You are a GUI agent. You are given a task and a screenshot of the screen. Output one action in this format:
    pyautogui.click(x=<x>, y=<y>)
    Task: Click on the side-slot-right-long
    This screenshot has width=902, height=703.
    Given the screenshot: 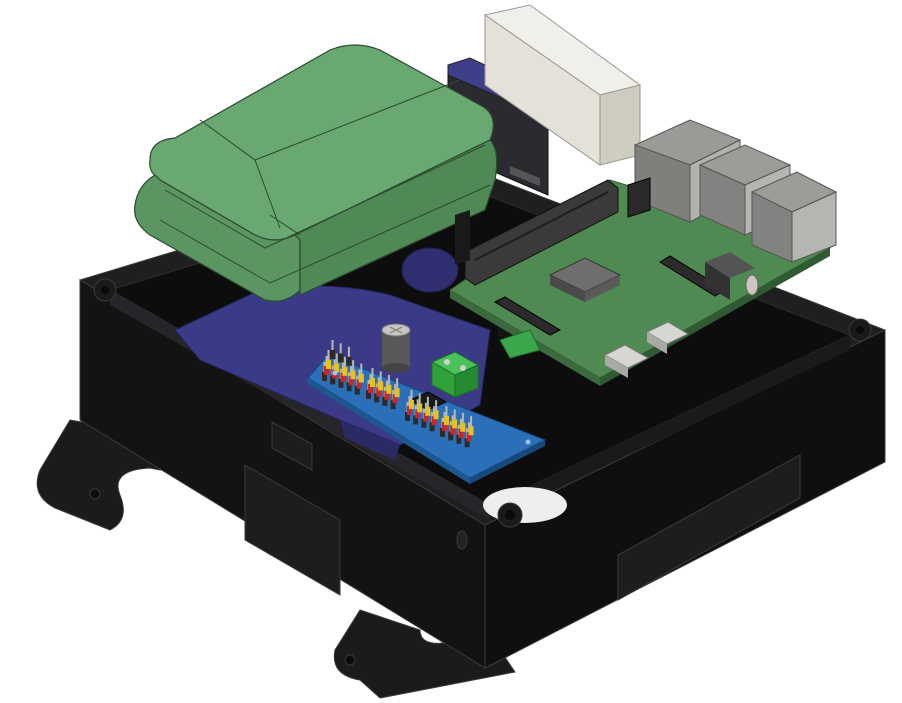 What is the action you would take?
    pyautogui.click(x=709, y=527)
    